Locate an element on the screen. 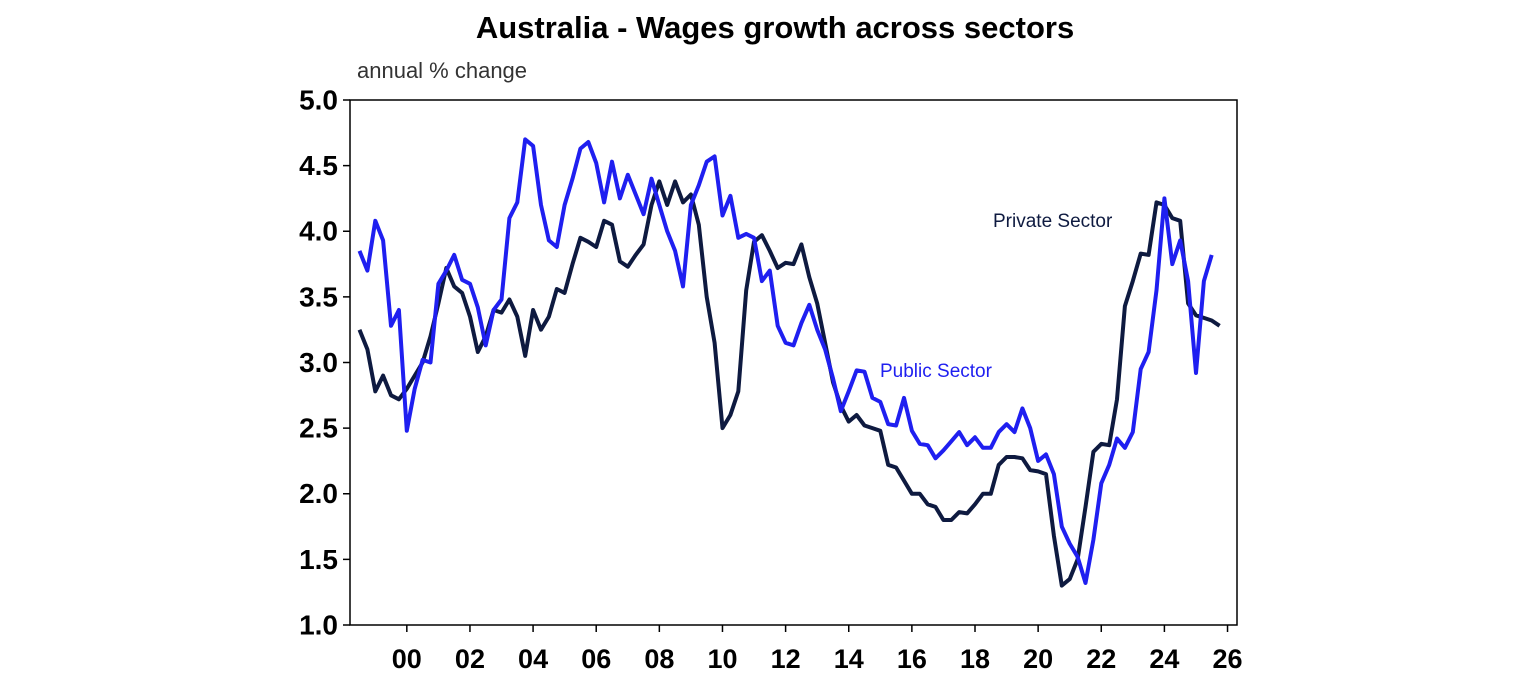  chart-title: Australia - Wages growth across sectors is located at coordinates (775, 27).